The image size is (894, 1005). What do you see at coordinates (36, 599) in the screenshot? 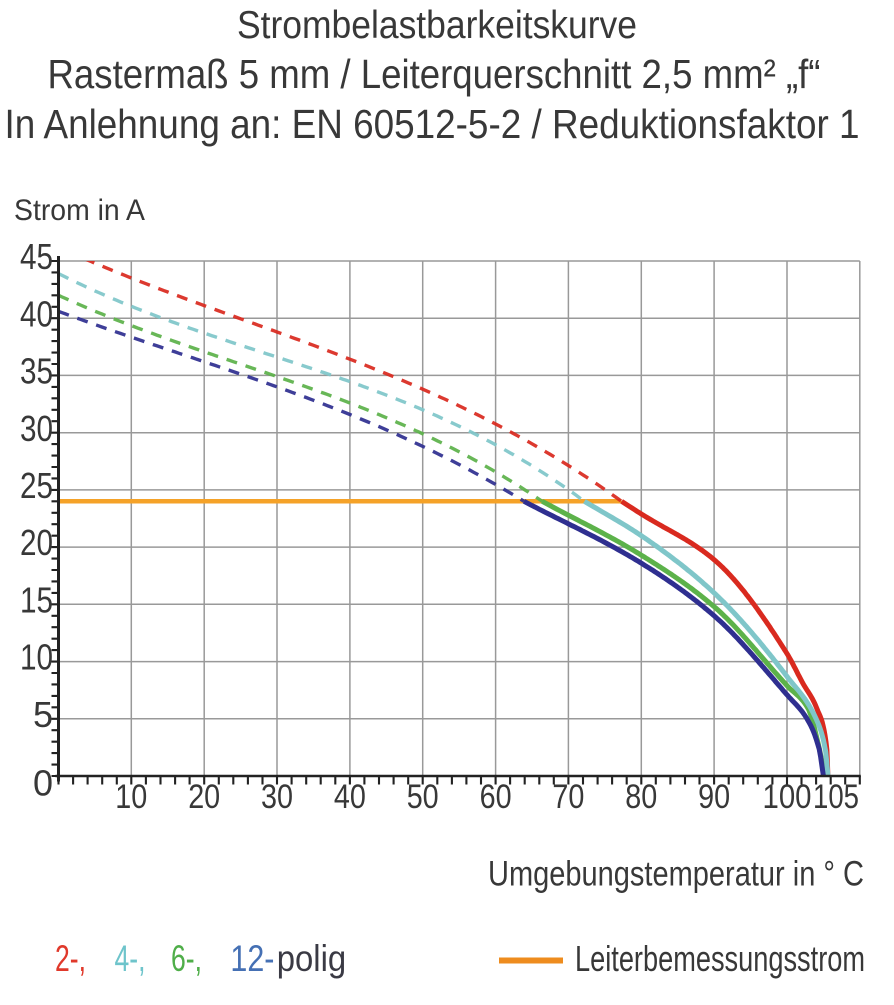
I see `svg-text: 15` at bounding box center [36, 599].